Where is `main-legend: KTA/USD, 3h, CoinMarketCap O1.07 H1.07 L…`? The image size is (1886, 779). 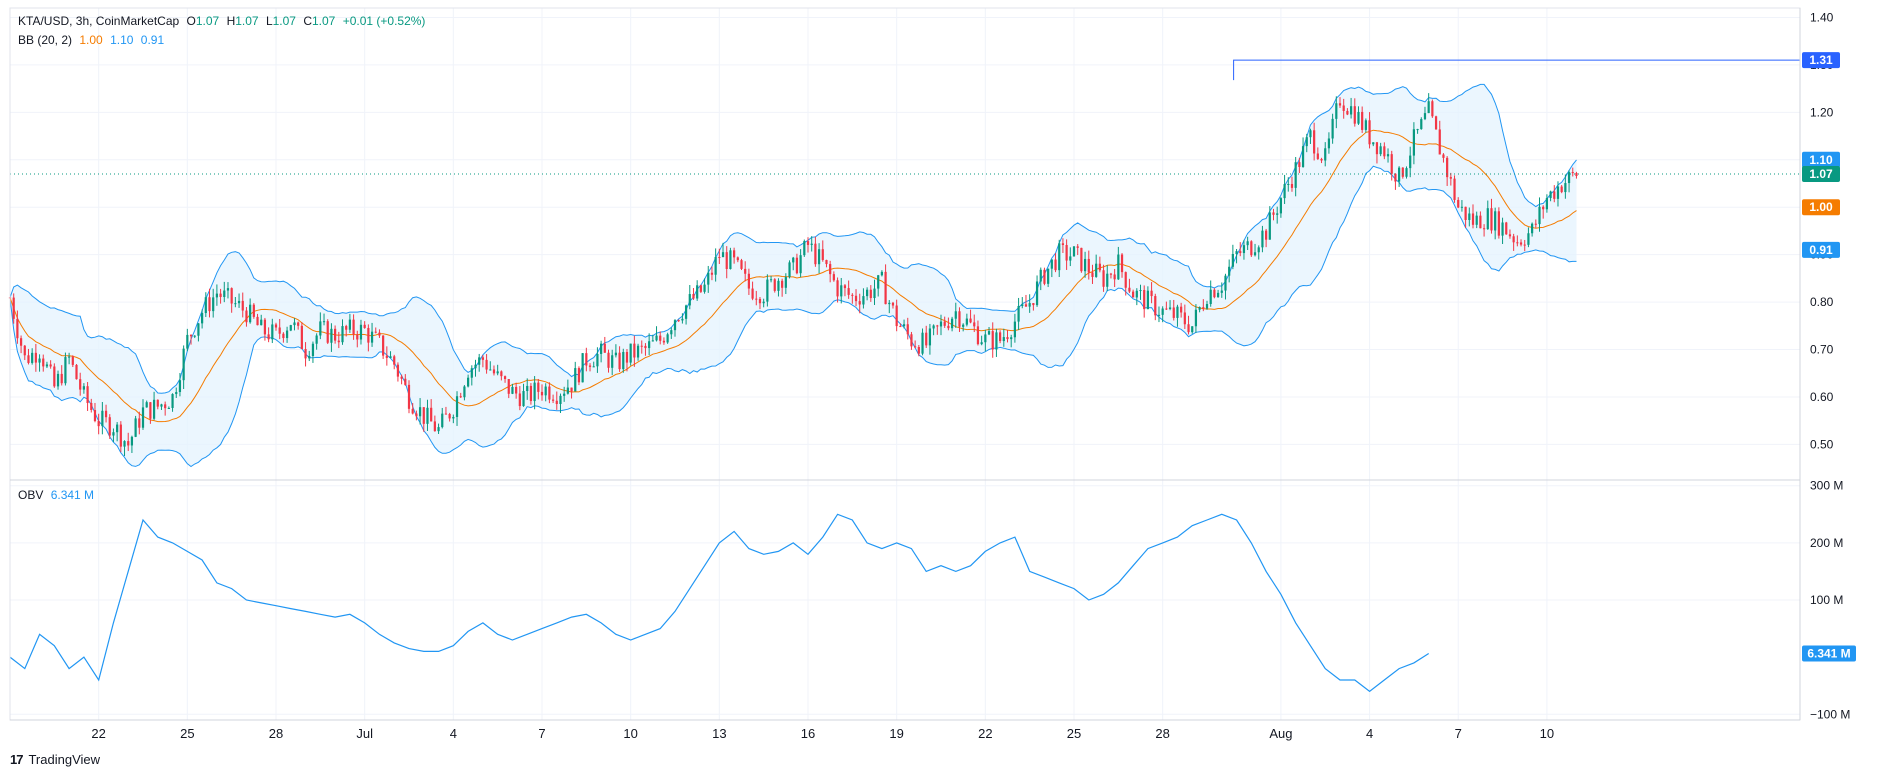
main-legend: KTA/USD, 3h, CoinMarketCap O1.07 H1.07 L… is located at coordinates (223, 21).